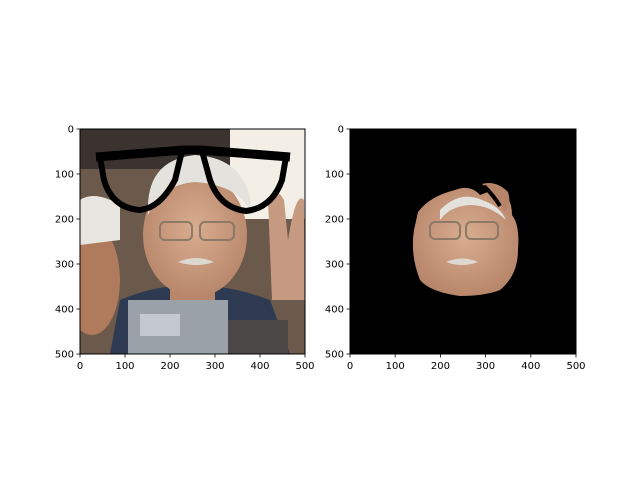 This screenshot has height=480, width=640. Describe the element at coordinates (445, 230) in the screenshot. I see `mask-real-glasses-left` at that location.